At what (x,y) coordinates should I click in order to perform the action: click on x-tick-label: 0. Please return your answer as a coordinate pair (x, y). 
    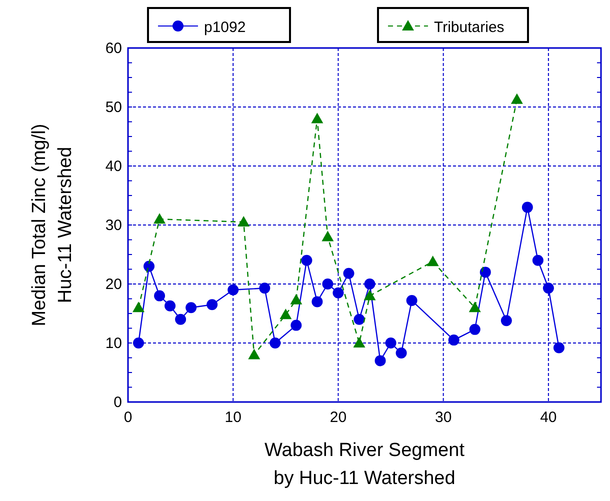
    Looking at the image, I should click on (128, 417).